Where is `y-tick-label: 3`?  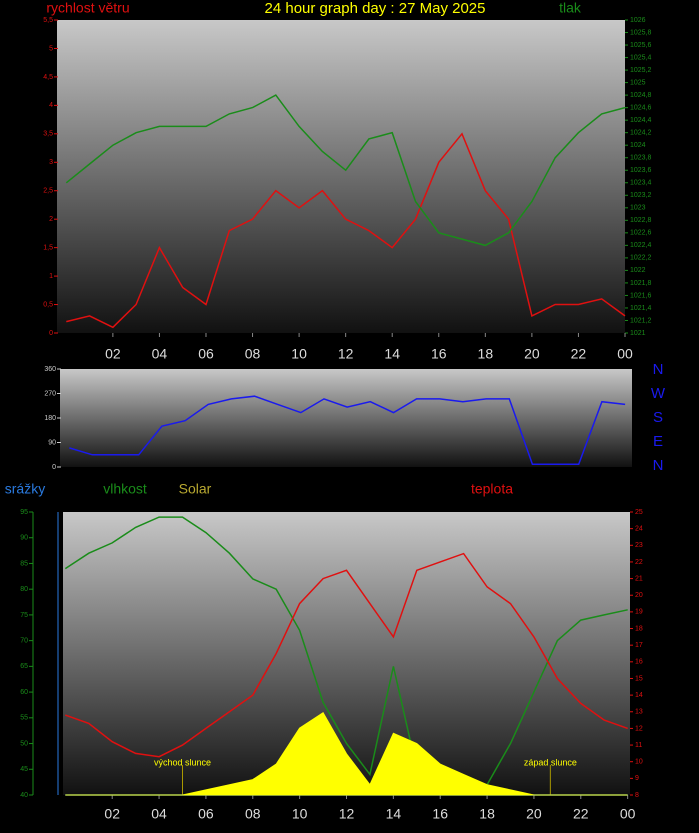 y-tick-label: 3 is located at coordinates (51, 162).